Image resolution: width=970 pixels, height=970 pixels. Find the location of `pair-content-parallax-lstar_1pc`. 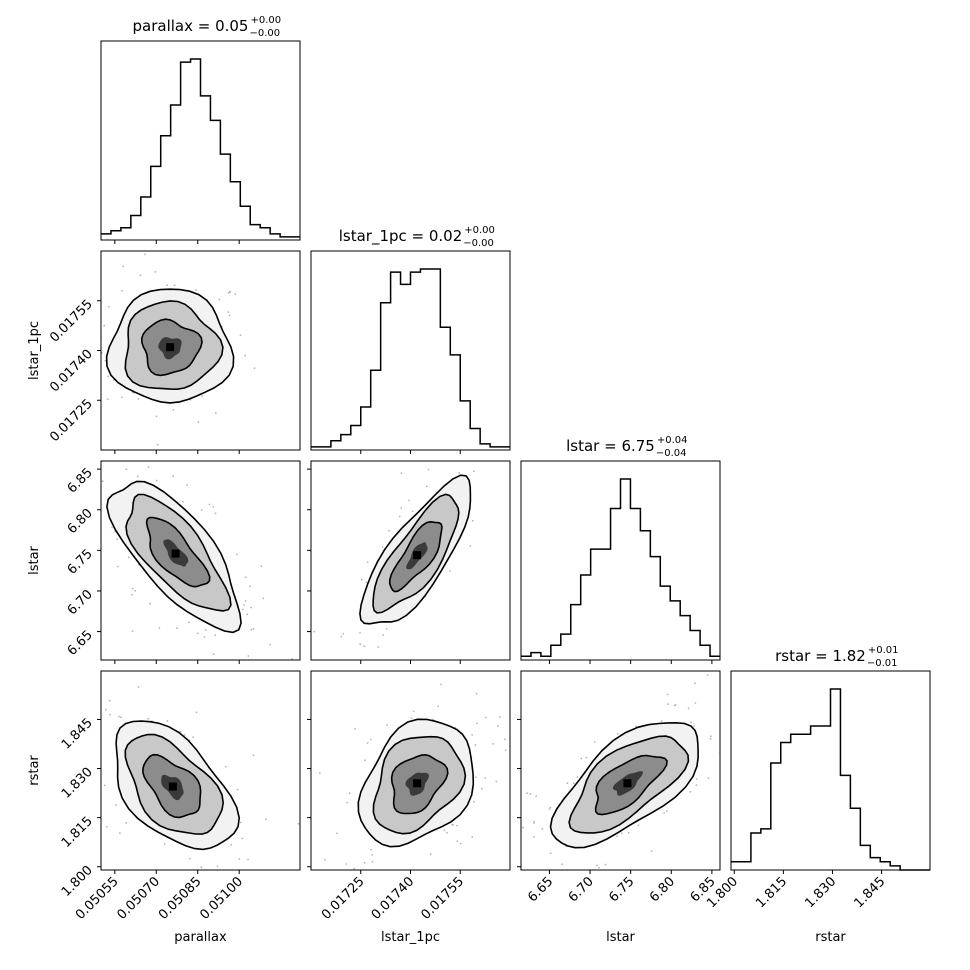

pair-content-parallax-lstar_1pc is located at coordinates (169, 349).